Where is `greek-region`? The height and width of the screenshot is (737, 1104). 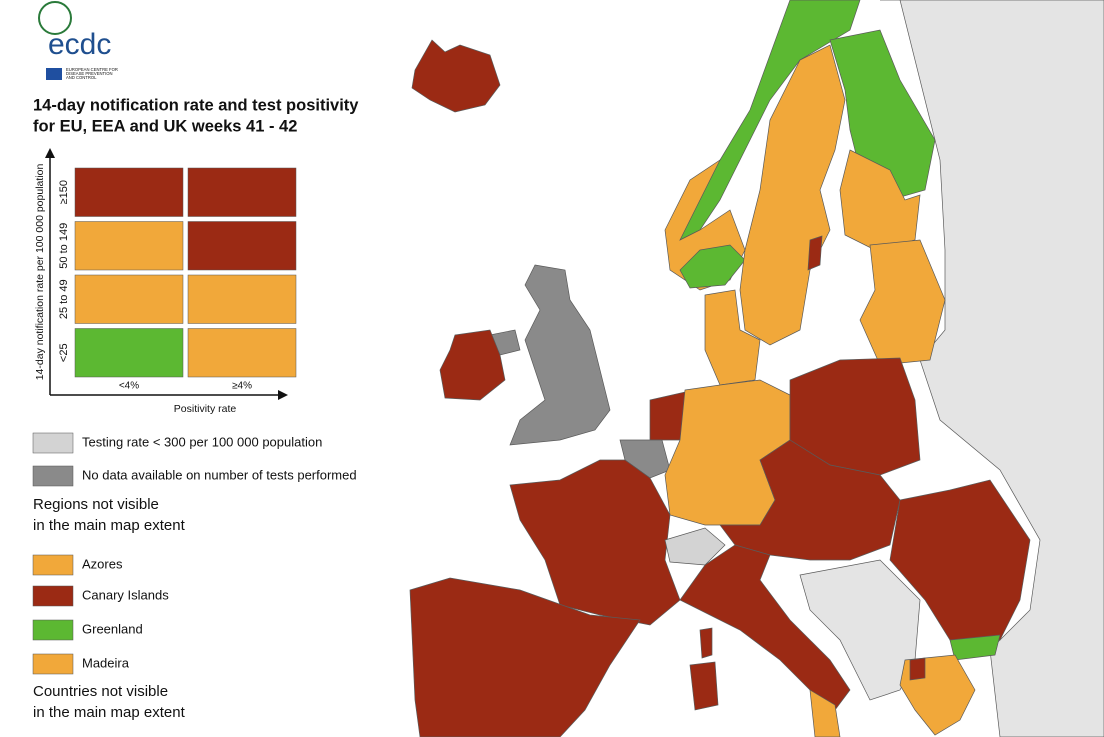 greek-region is located at coordinates (917, 669).